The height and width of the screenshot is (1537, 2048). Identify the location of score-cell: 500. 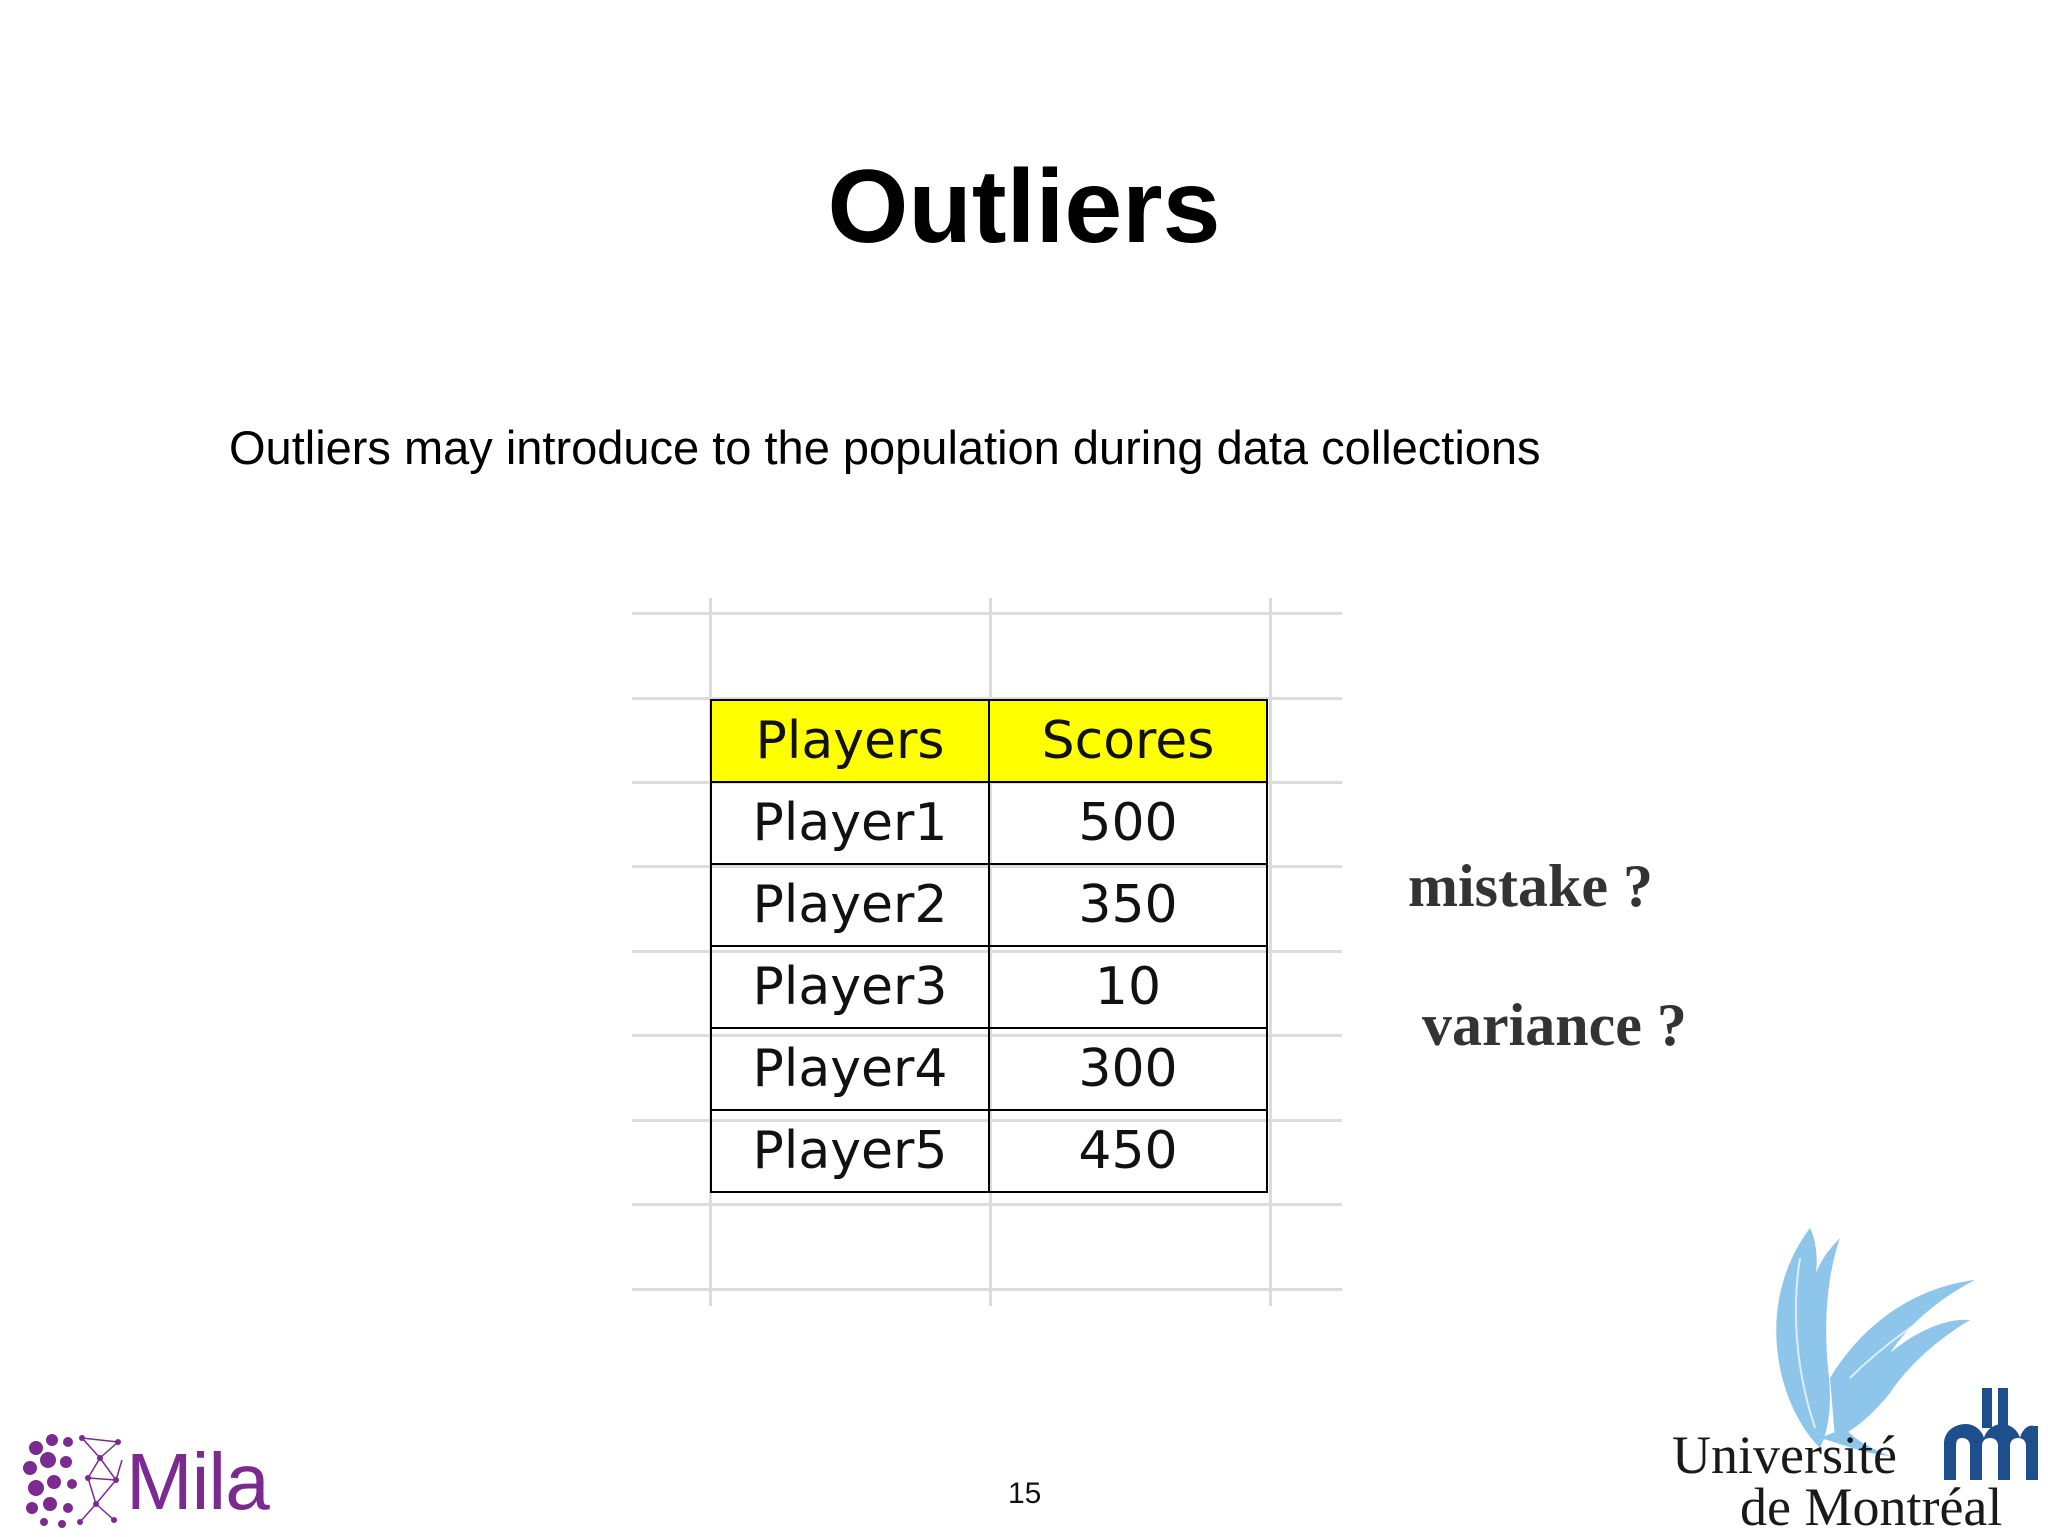
(1128, 823).